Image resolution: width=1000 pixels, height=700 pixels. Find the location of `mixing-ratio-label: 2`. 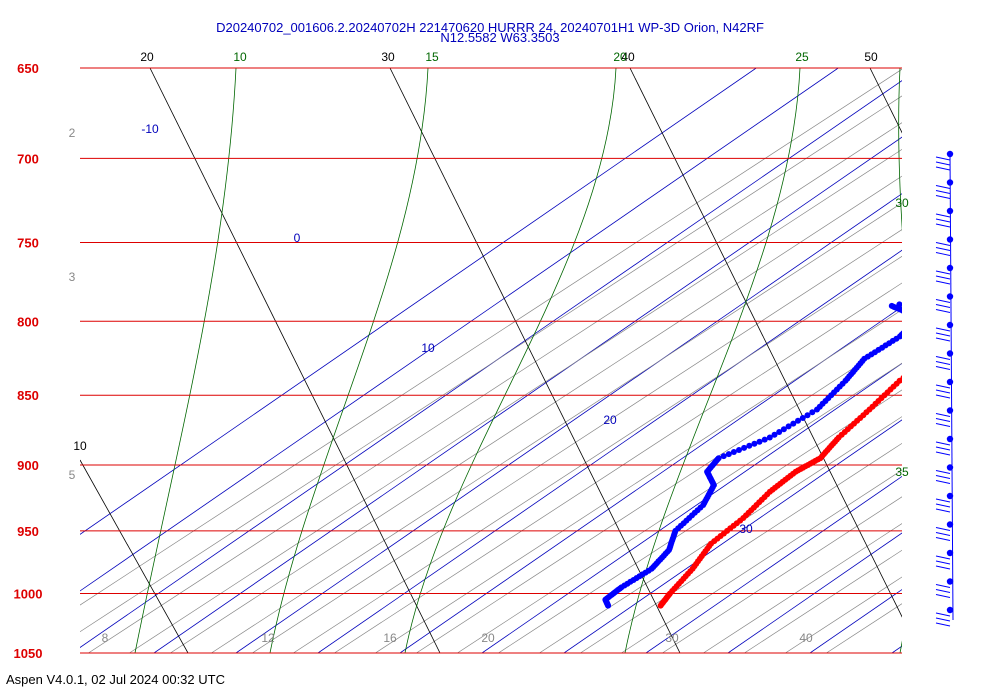

mixing-ratio-label: 2 is located at coordinates (72, 133).